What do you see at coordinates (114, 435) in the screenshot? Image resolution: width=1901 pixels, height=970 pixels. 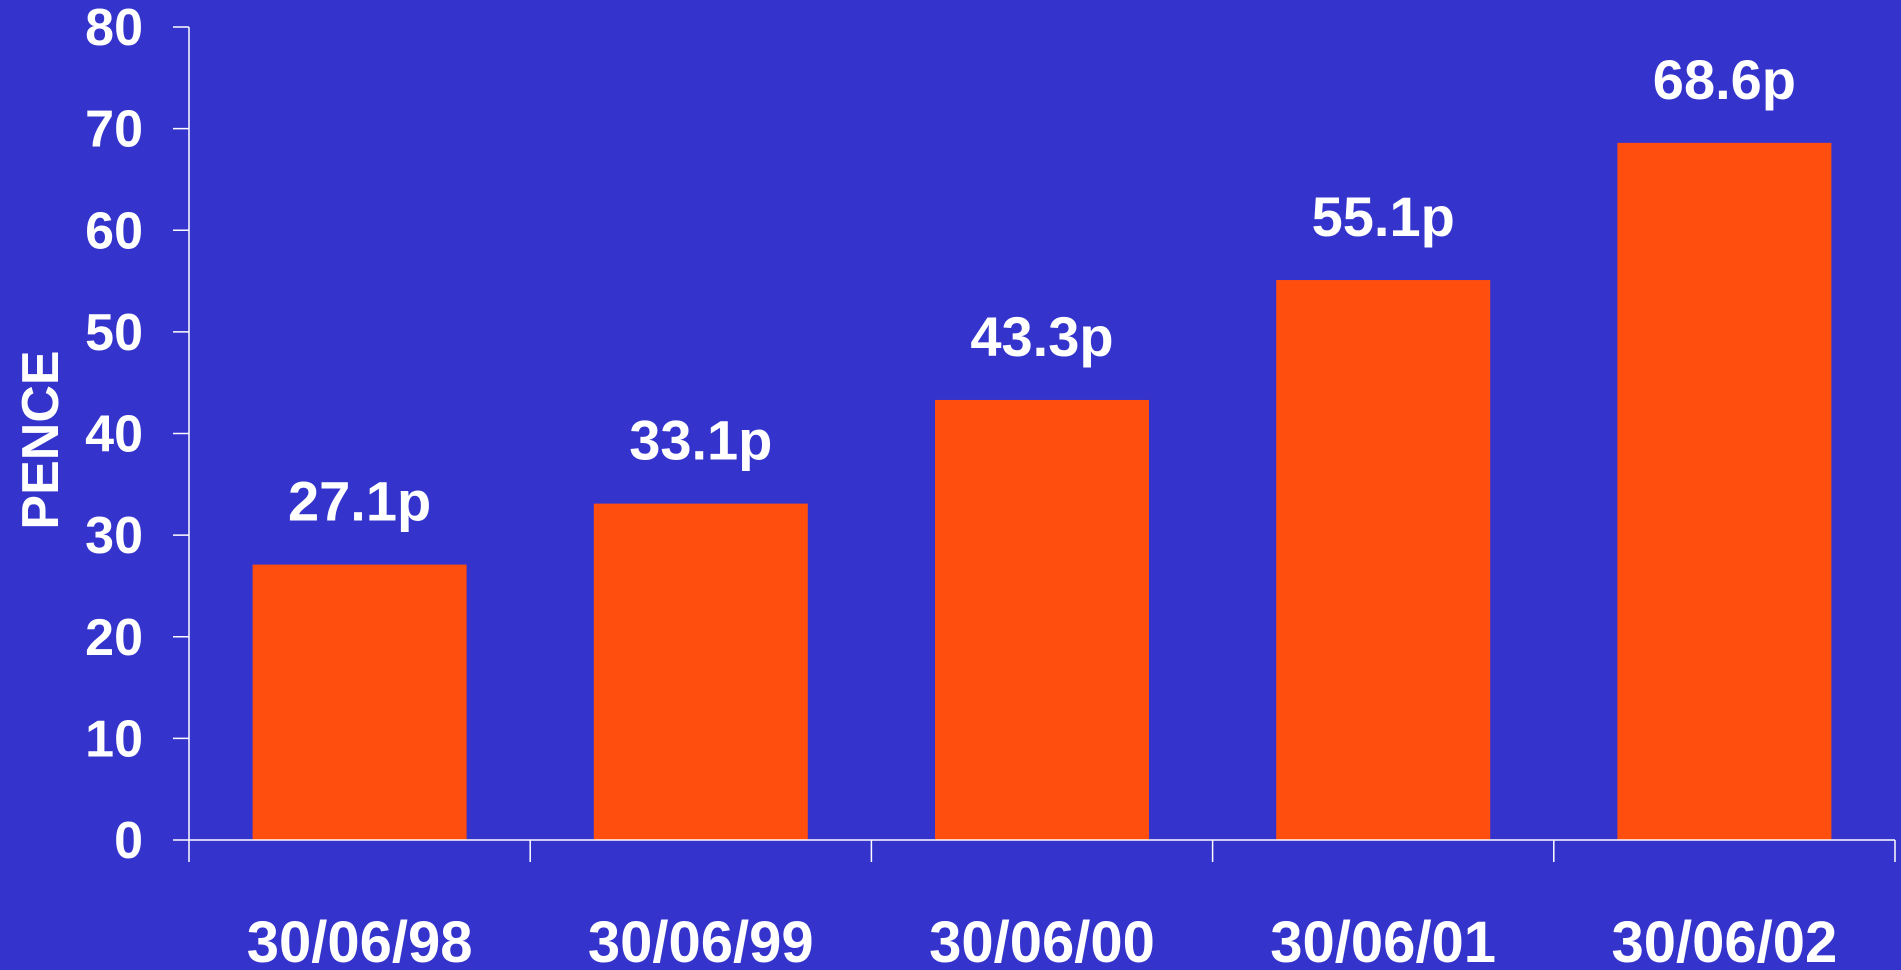 I see `y-tick-label: 40` at bounding box center [114, 435].